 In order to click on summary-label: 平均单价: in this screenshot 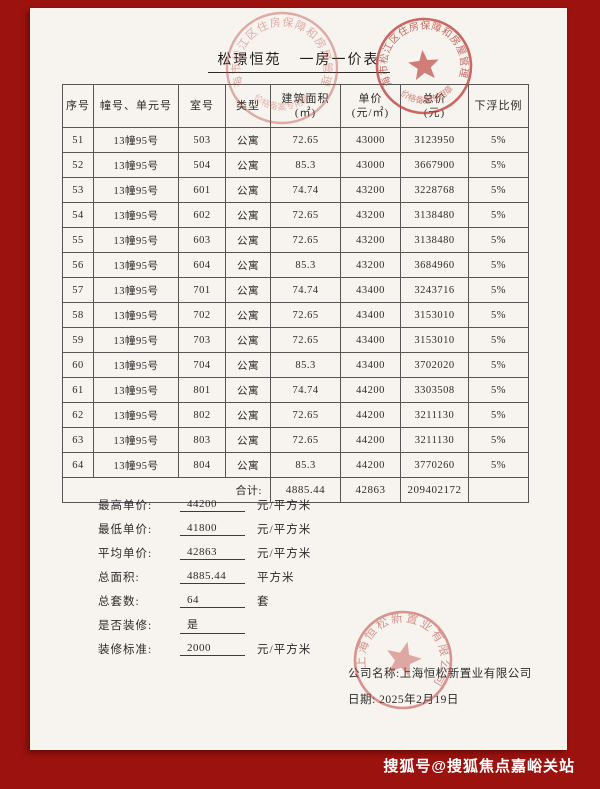, I will do `click(125, 554)`.